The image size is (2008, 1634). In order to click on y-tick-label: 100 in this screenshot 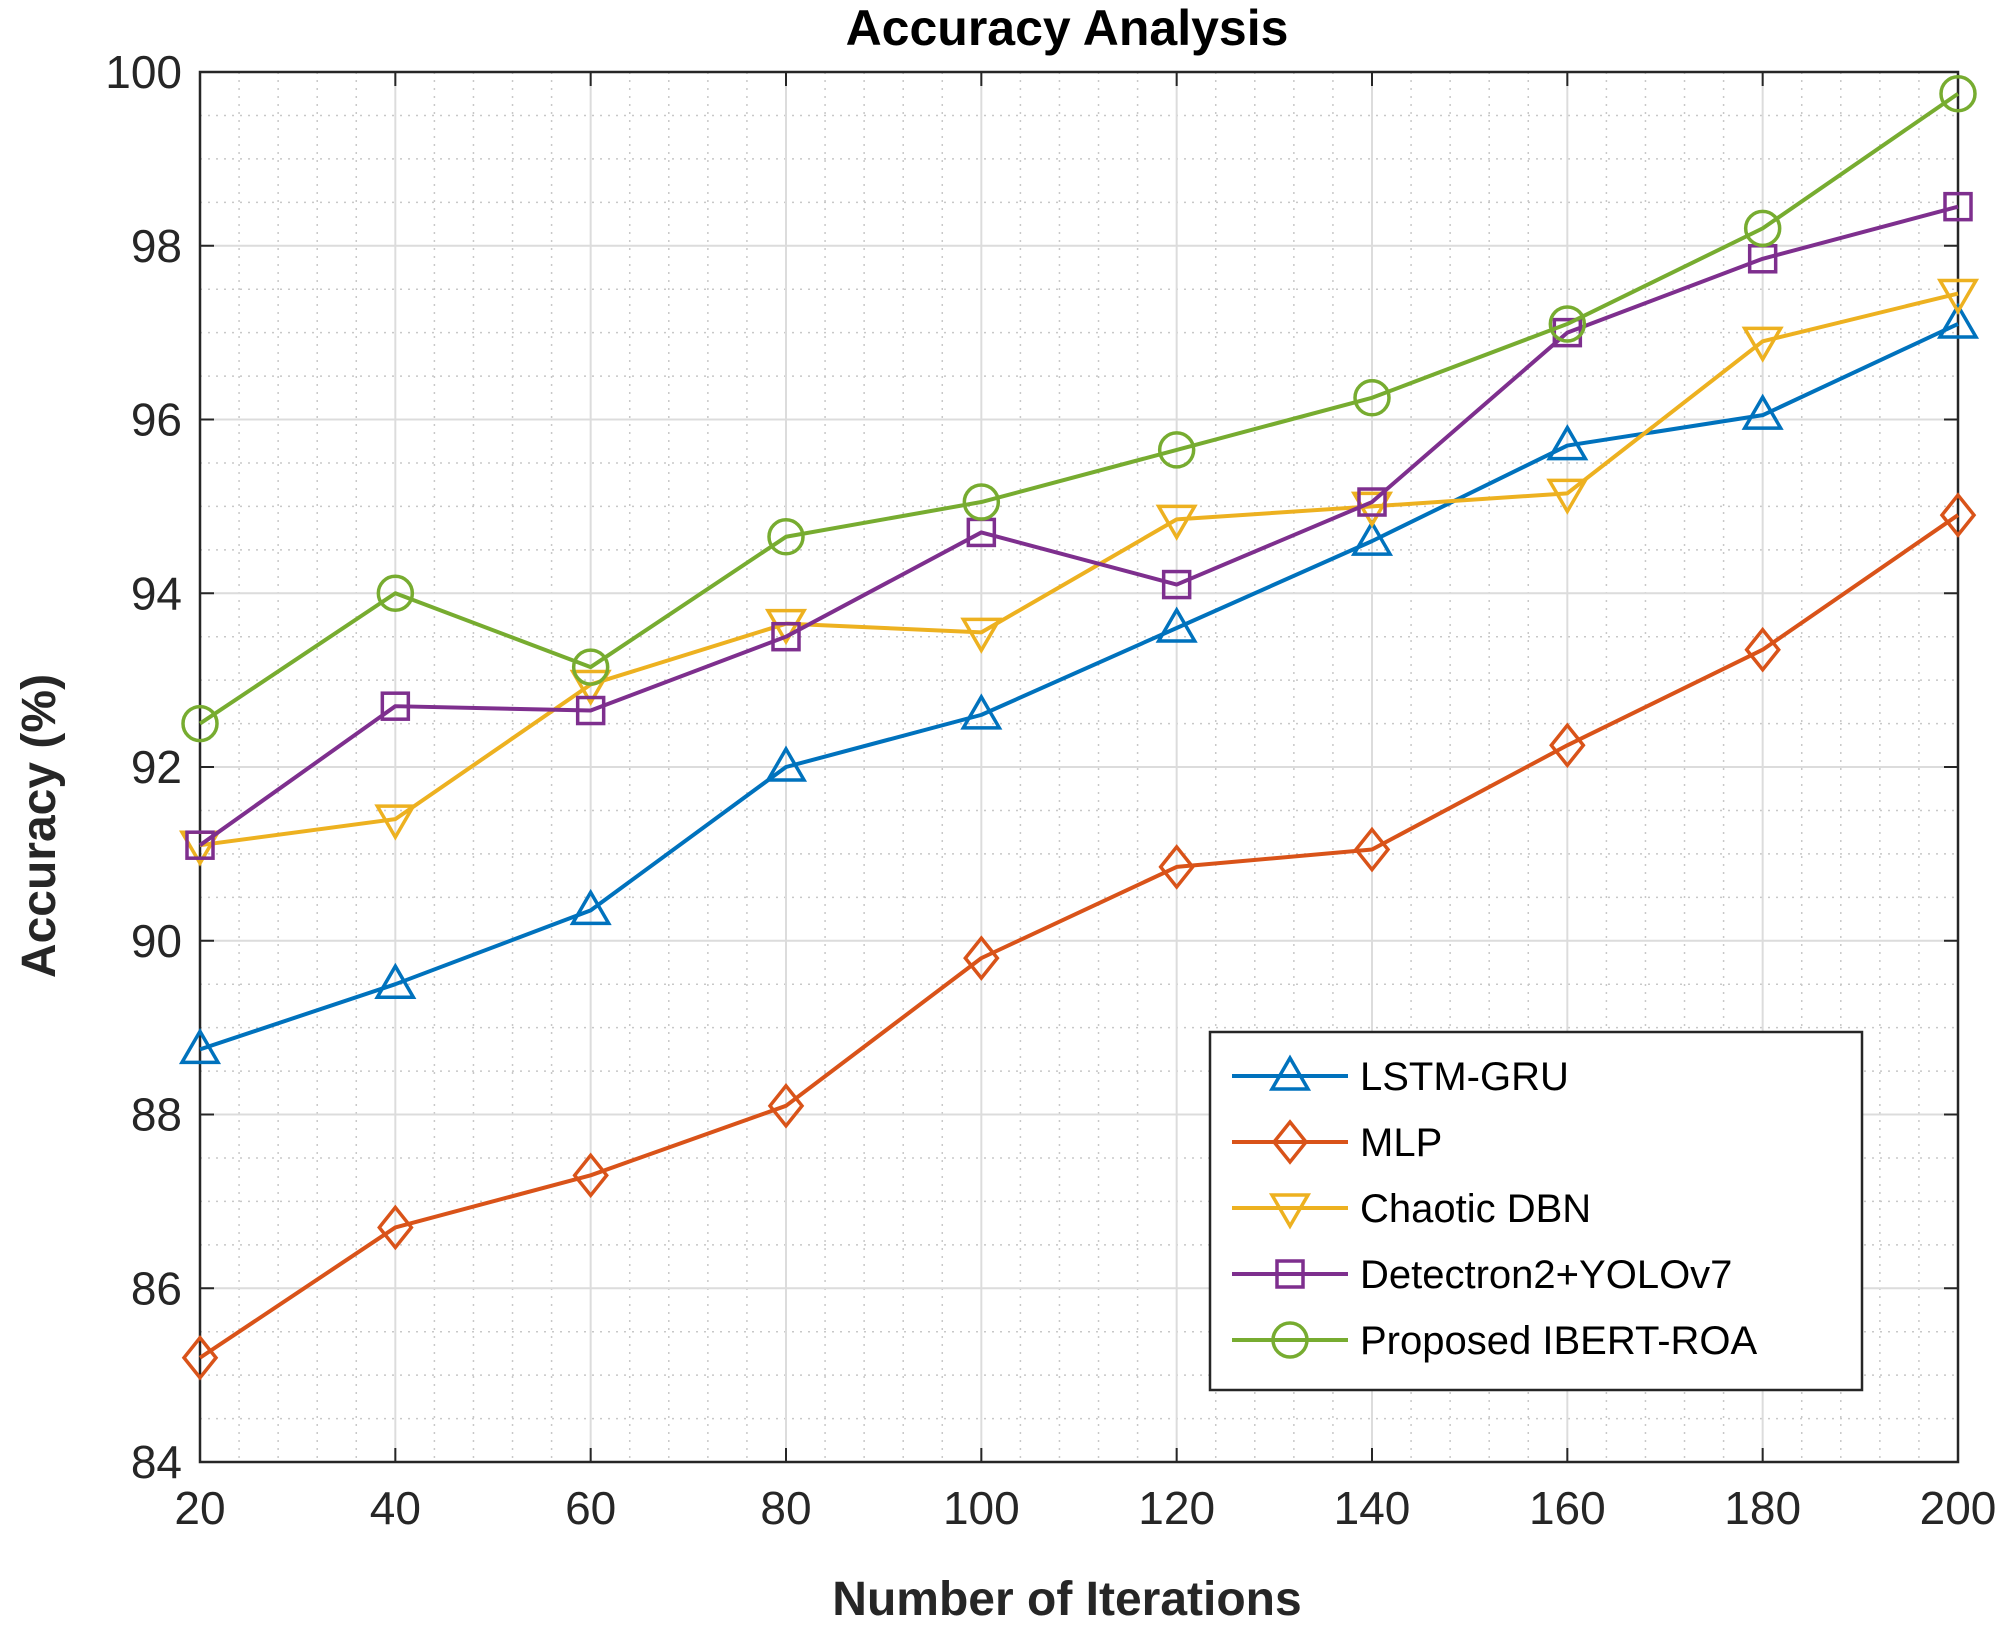, I will do `click(143, 72)`.